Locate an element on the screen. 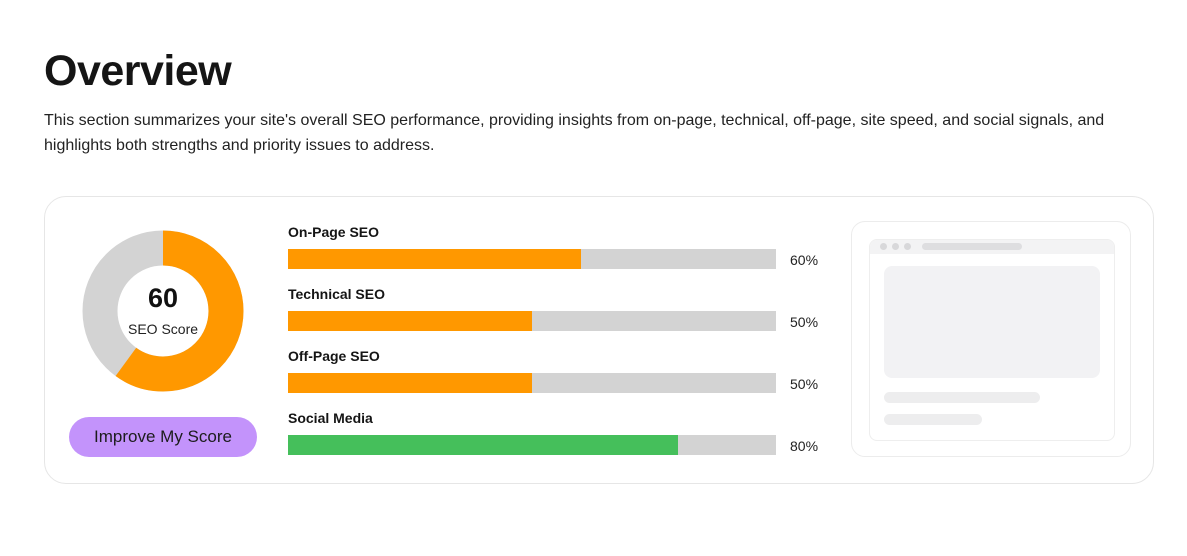 The image size is (1187, 556). address-bar-placeholder is located at coordinates (972, 246).